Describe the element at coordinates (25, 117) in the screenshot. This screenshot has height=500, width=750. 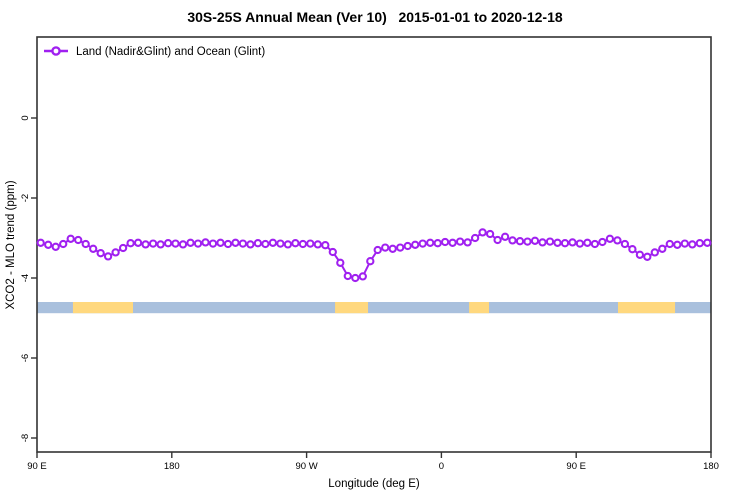
I see `y-tick-label: 0` at that location.